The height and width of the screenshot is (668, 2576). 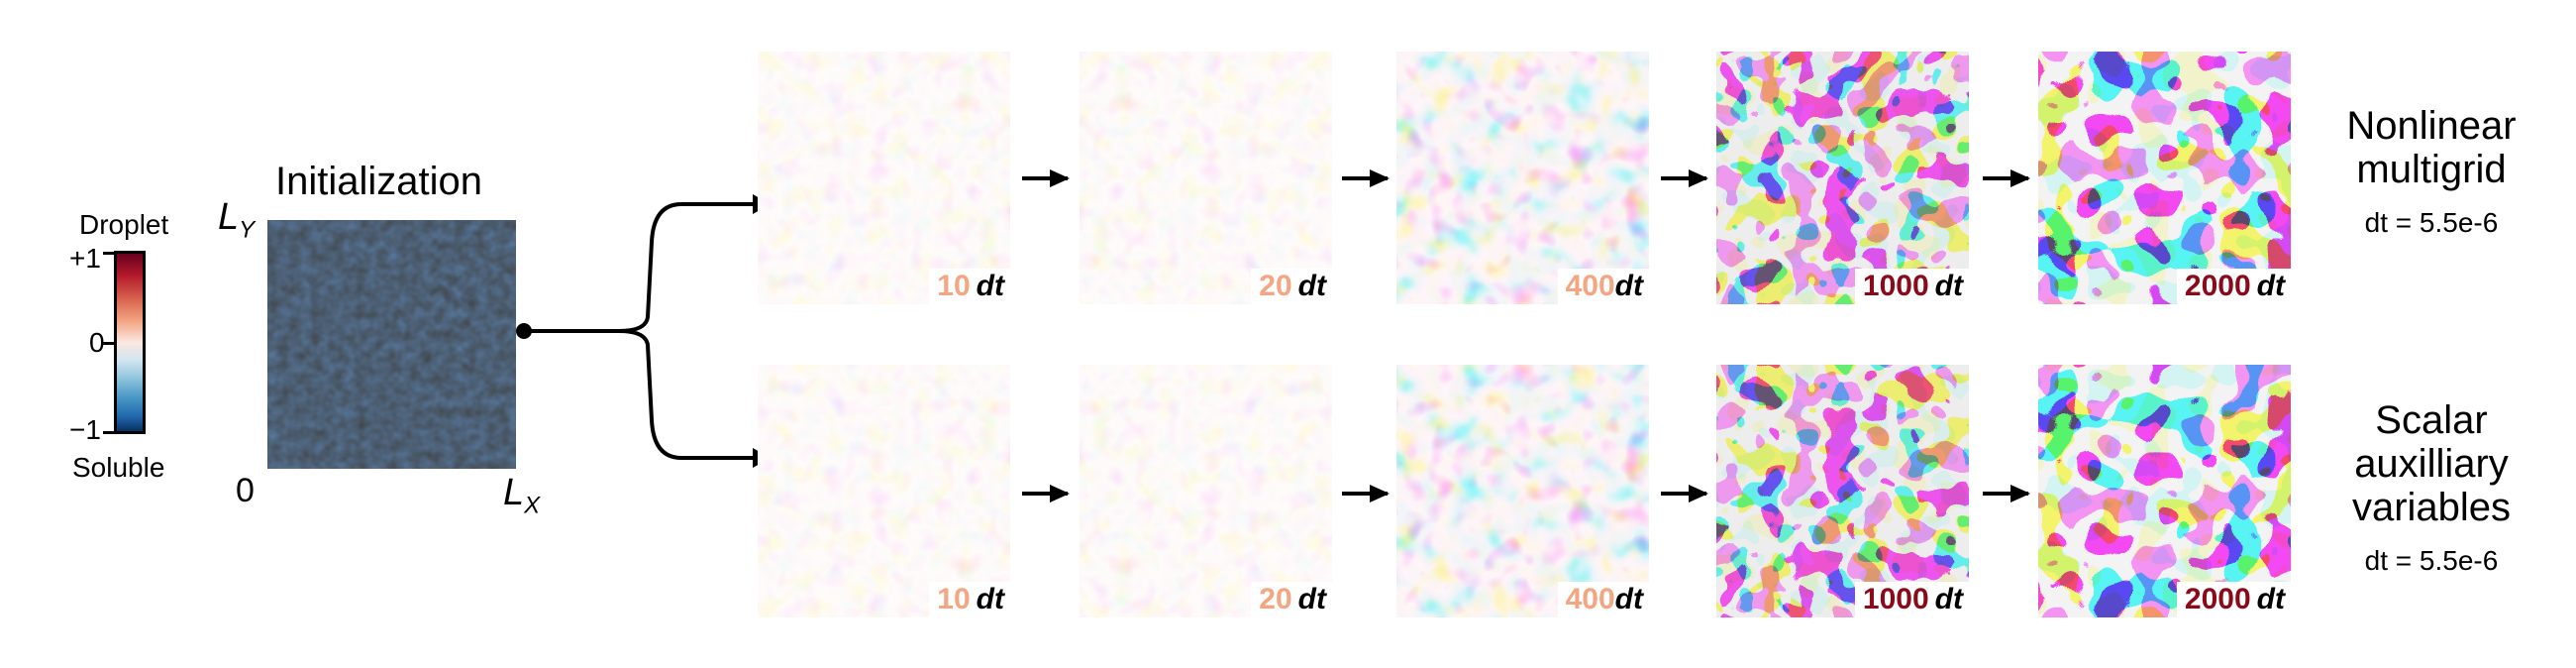 What do you see at coordinates (85, 429) in the screenshot?
I see `colorbar-tick-min: −1` at bounding box center [85, 429].